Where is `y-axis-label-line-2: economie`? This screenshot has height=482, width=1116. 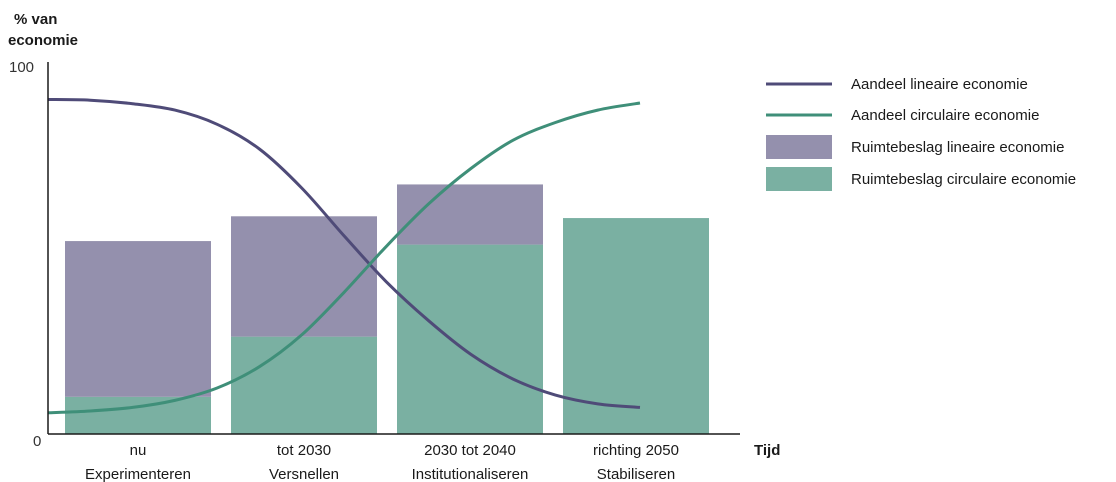
y-axis-label-line-2: economie is located at coordinates (43, 40).